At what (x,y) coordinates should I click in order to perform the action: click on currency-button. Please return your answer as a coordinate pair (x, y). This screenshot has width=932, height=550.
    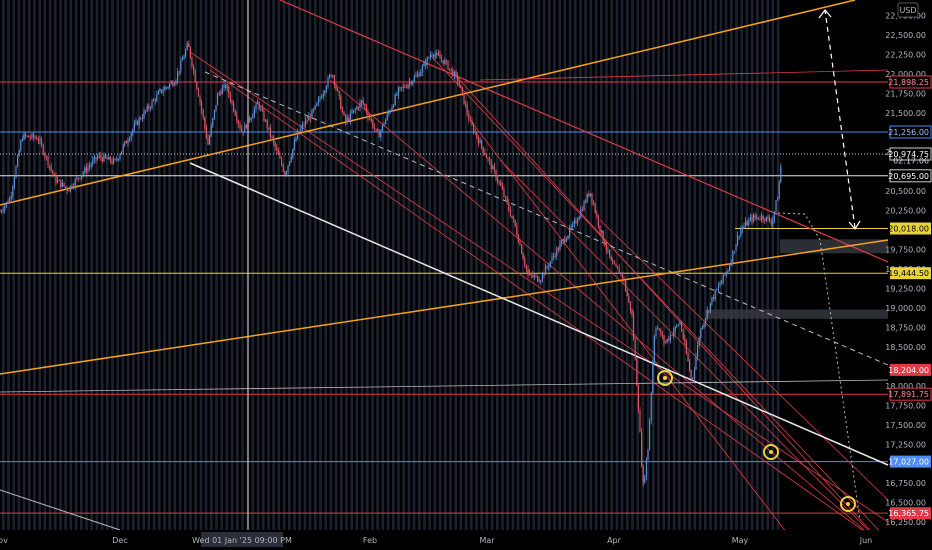
    Looking at the image, I should click on (908, 10).